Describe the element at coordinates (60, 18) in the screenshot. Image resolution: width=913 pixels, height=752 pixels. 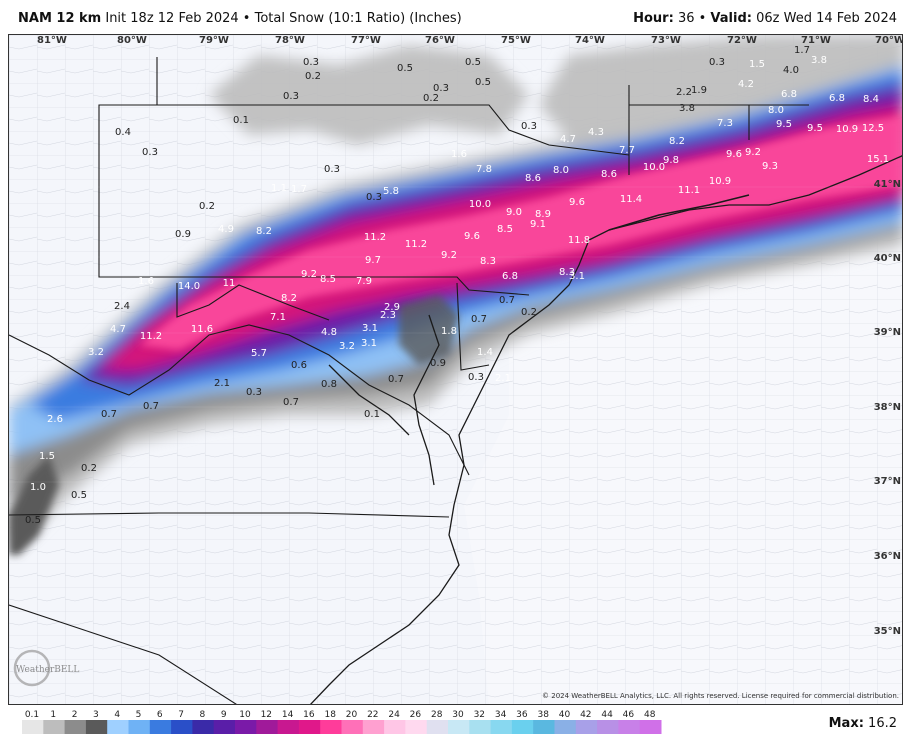
I see `model-name: NAM 12 km` at that location.